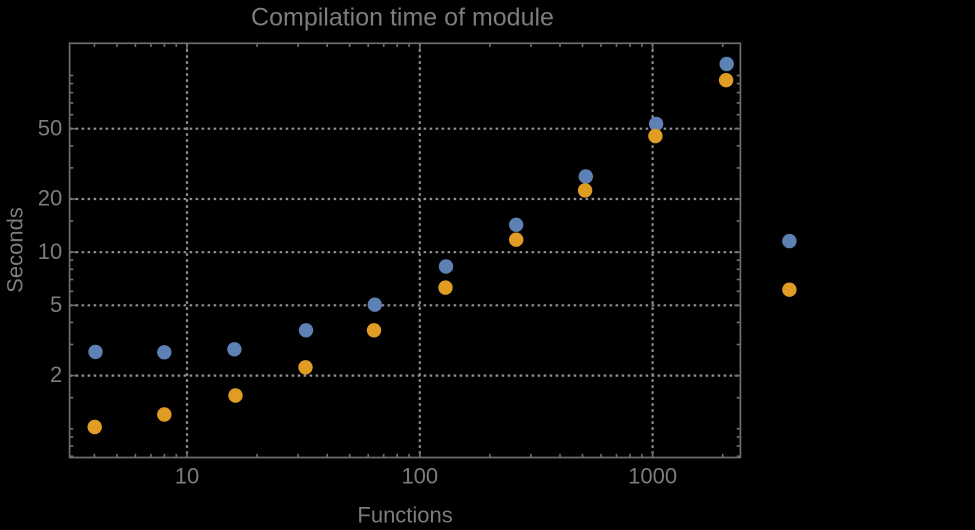  Describe the element at coordinates (404, 513) in the screenshot. I see `svg-text: Functions` at that location.